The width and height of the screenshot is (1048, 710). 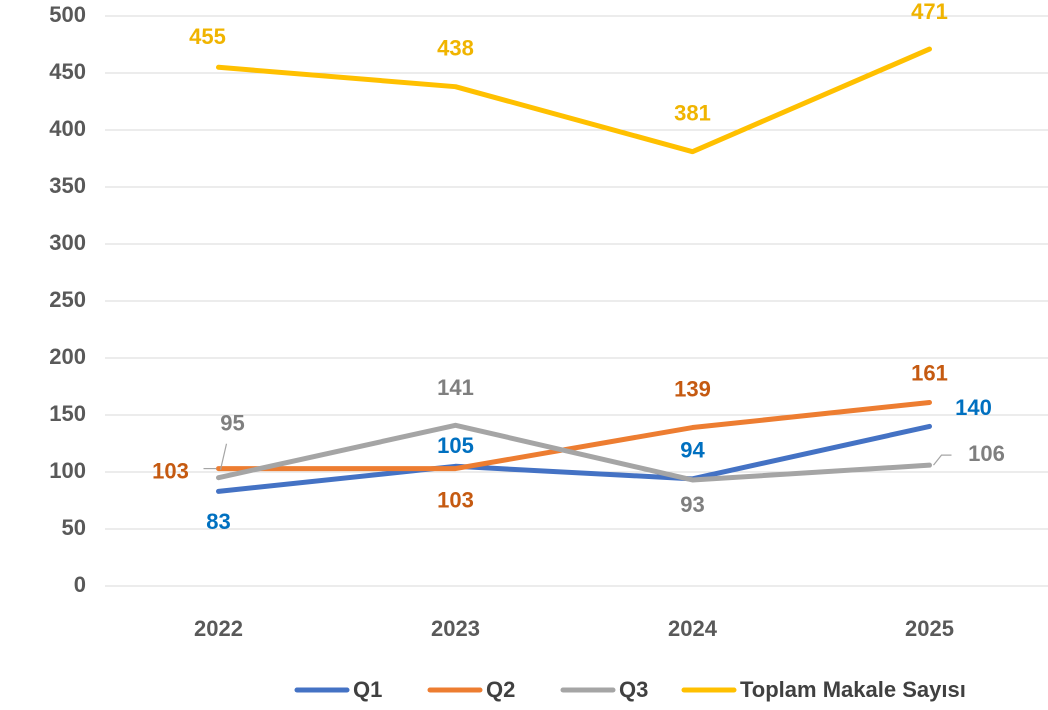 I want to click on legend-label: Toplam Makale Sayısı, so click(x=853, y=689).